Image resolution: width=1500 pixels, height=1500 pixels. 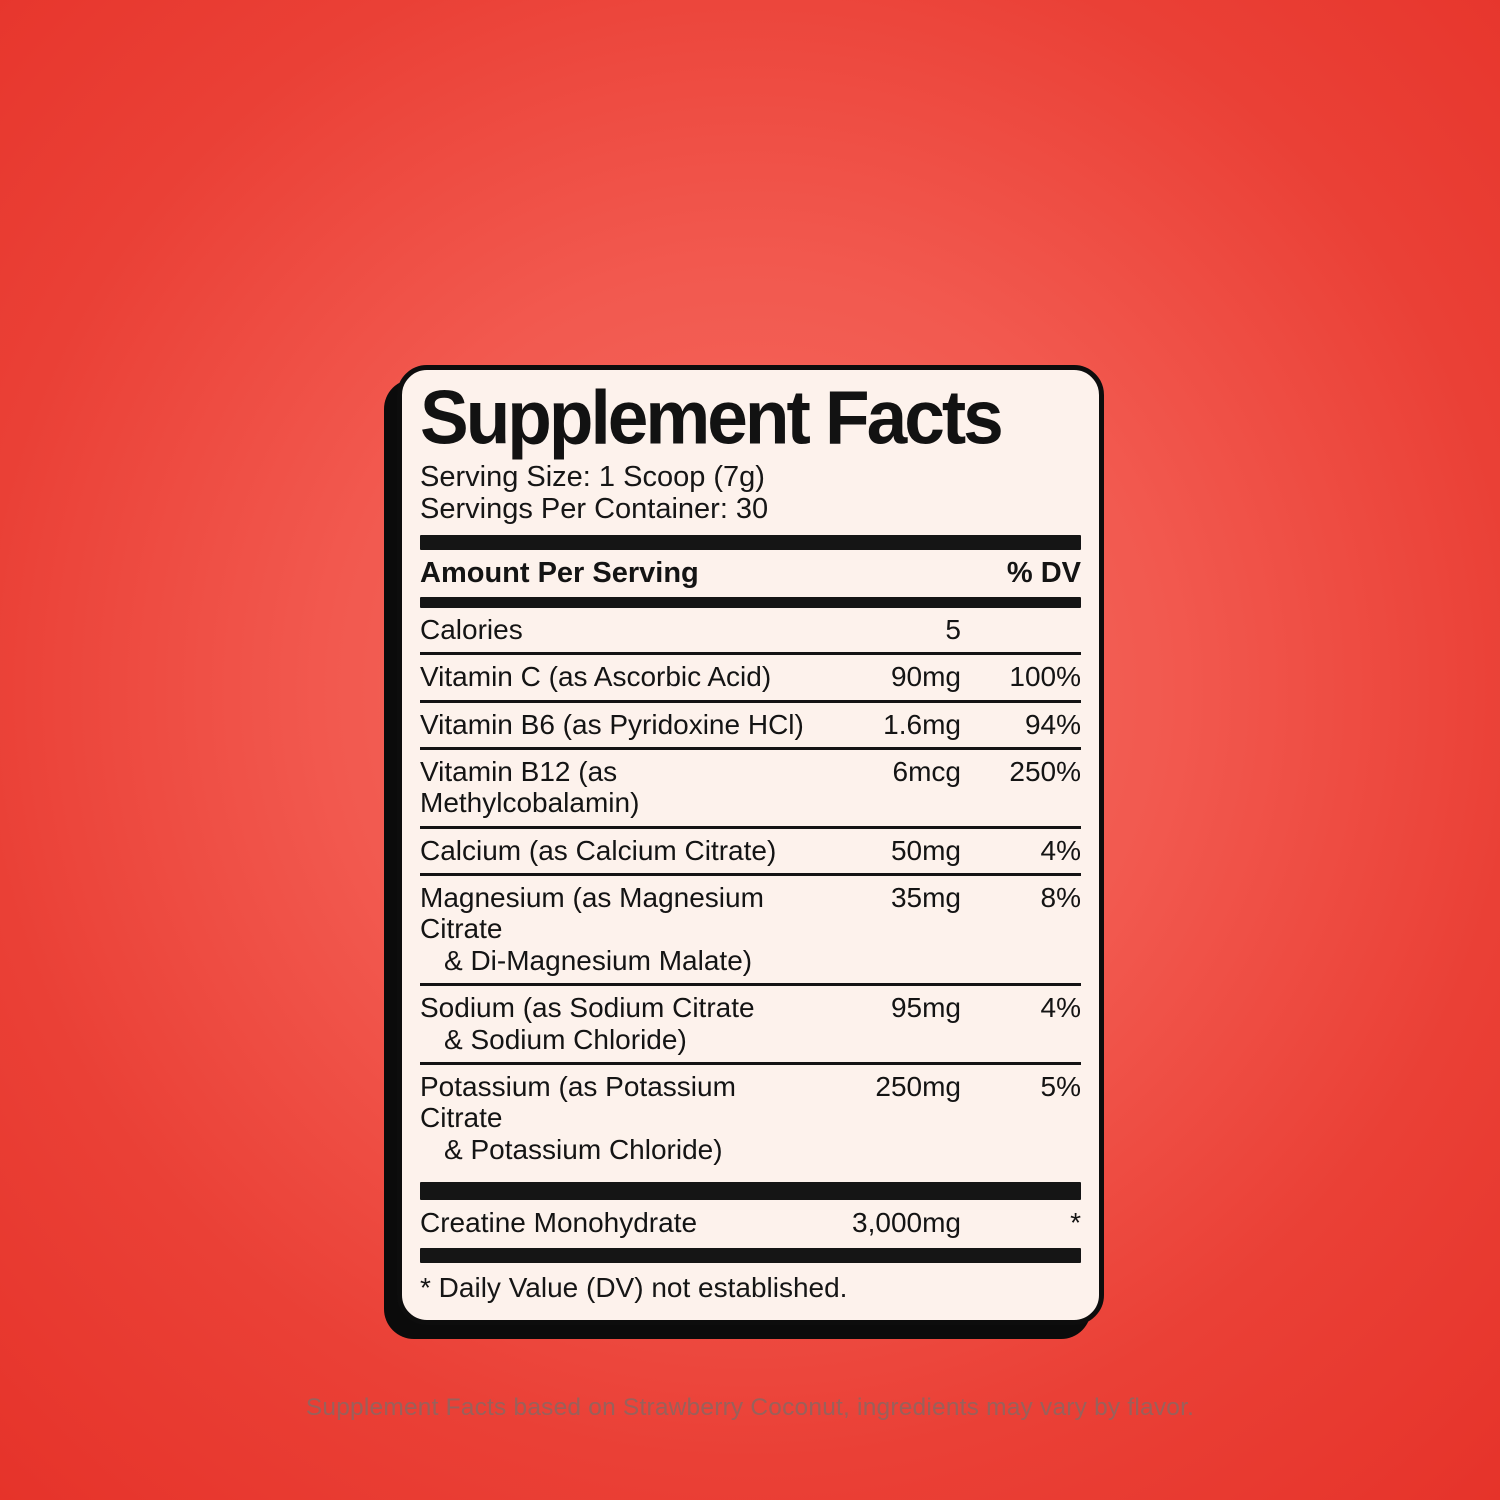 What do you see at coordinates (612, 724) in the screenshot?
I see `nutrient-name: Vitamin B6 (as Pyridoxine HCl)` at bounding box center [612, 724].